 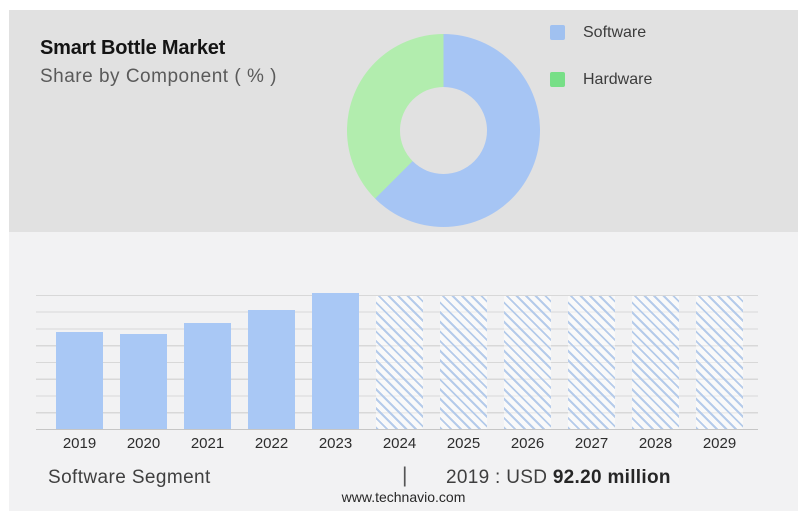 I want to click on page-title: Smart Bottle Market, so click(x=133, y=48).